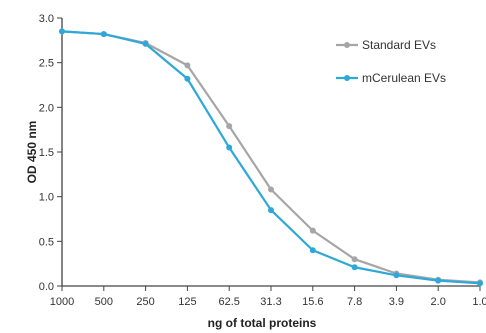 Image resolution: width=486 pixels, height=333 pixels. I want to click on legend-label: Standard EVs, so click(399, 45).